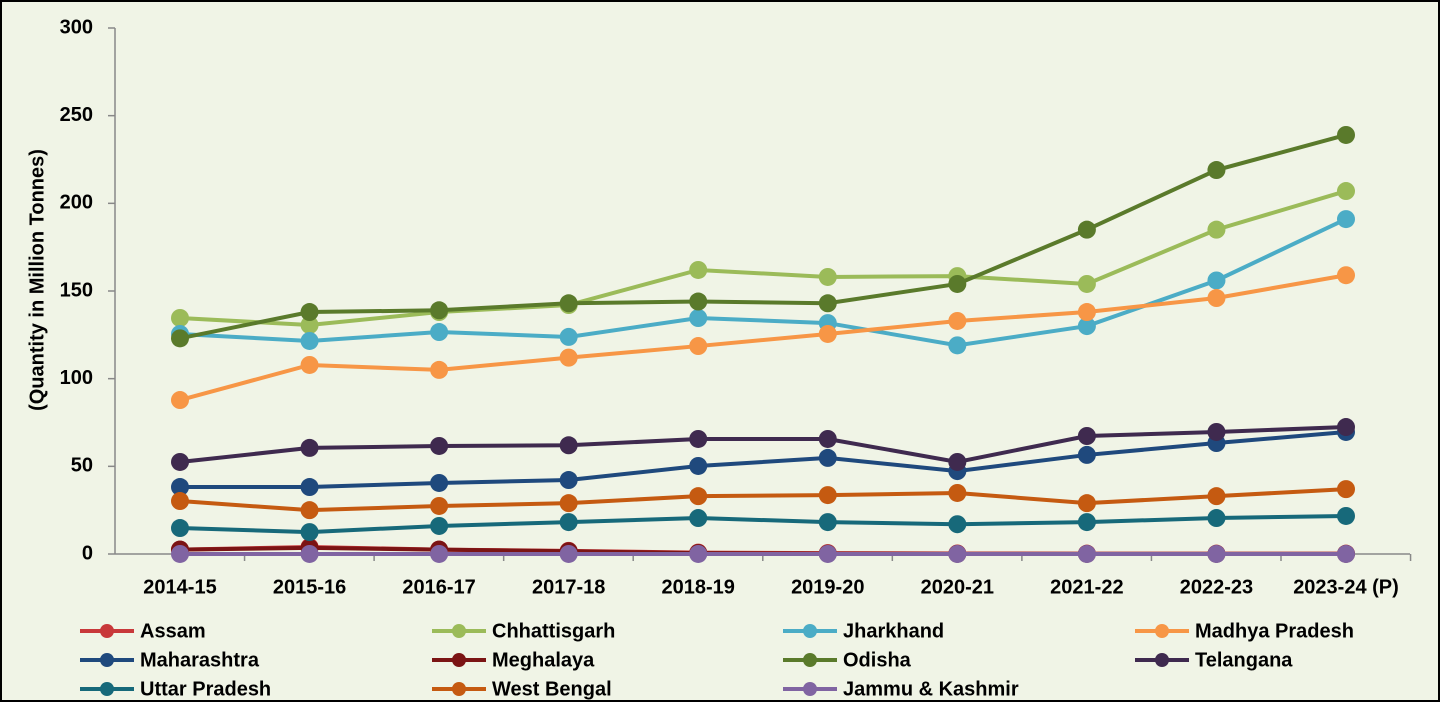 The height and width of the screenshot is (702, 1440). What do you see at coordinates (205, 689) in the screenshot?
I see `legend-label: Uttar Pradesh` at bounding box center [205, 689].